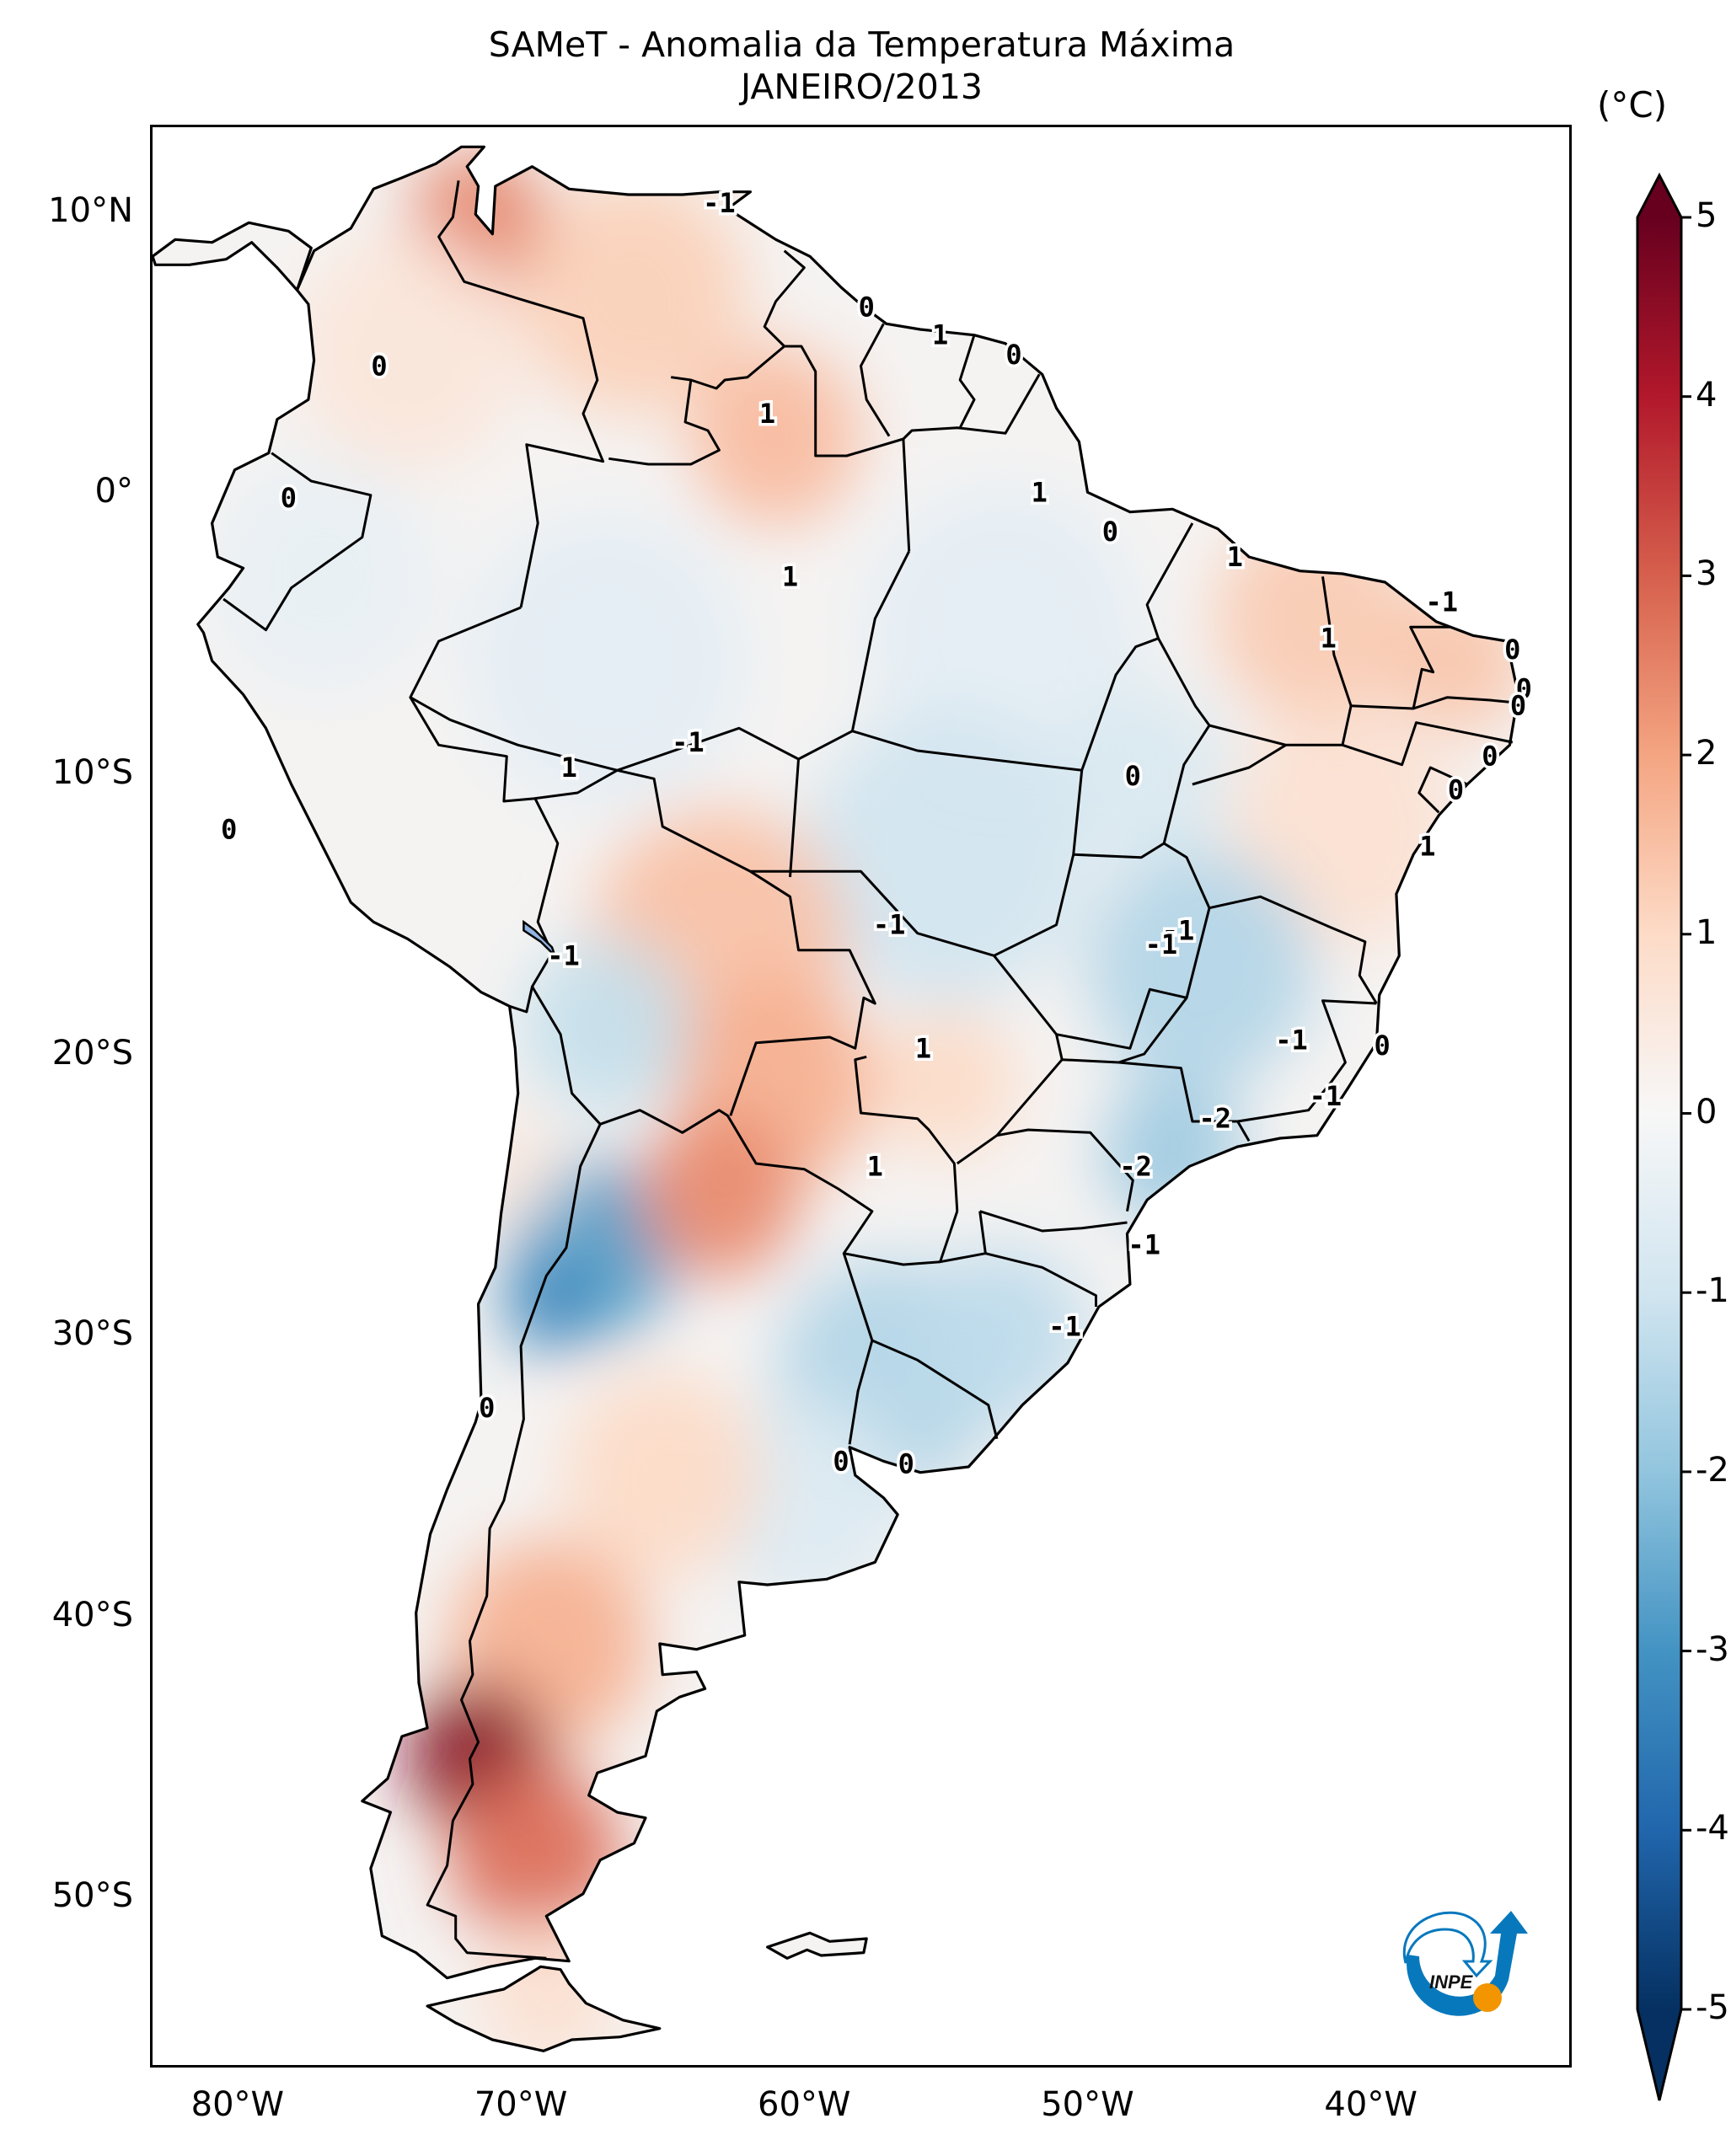 Image resolution: width=1731 pixels, height=2156 pixels. I want to click on inpe-logo: INPE, so click(1465, 1963).